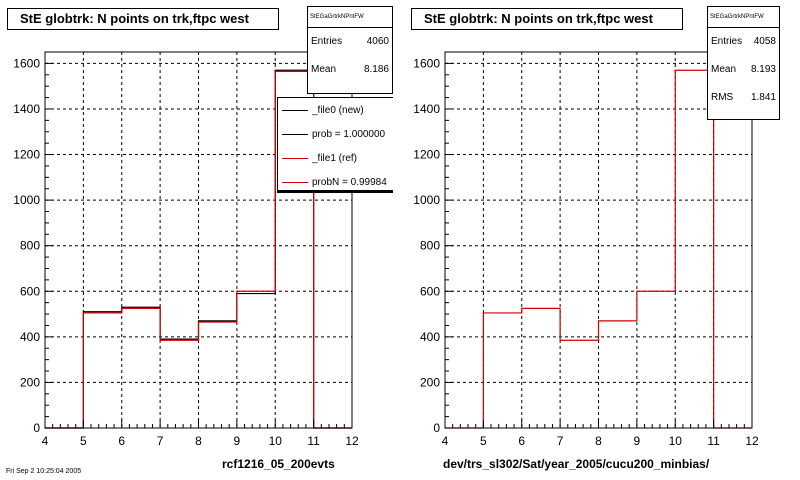  What do you see at coordinates (676, 441) in the screenshot?
I see `right-x-tick-label-6: 10` at bounding box center [676, 441].